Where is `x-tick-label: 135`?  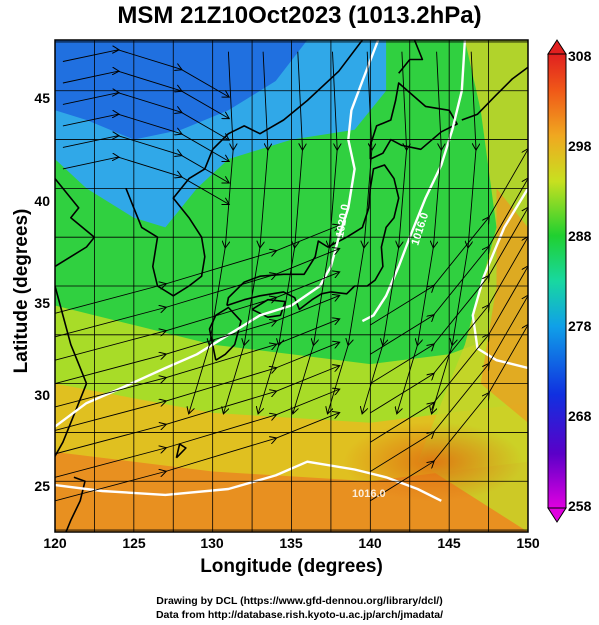
x-tick-label: 135 is located at coordinates (291, 543).